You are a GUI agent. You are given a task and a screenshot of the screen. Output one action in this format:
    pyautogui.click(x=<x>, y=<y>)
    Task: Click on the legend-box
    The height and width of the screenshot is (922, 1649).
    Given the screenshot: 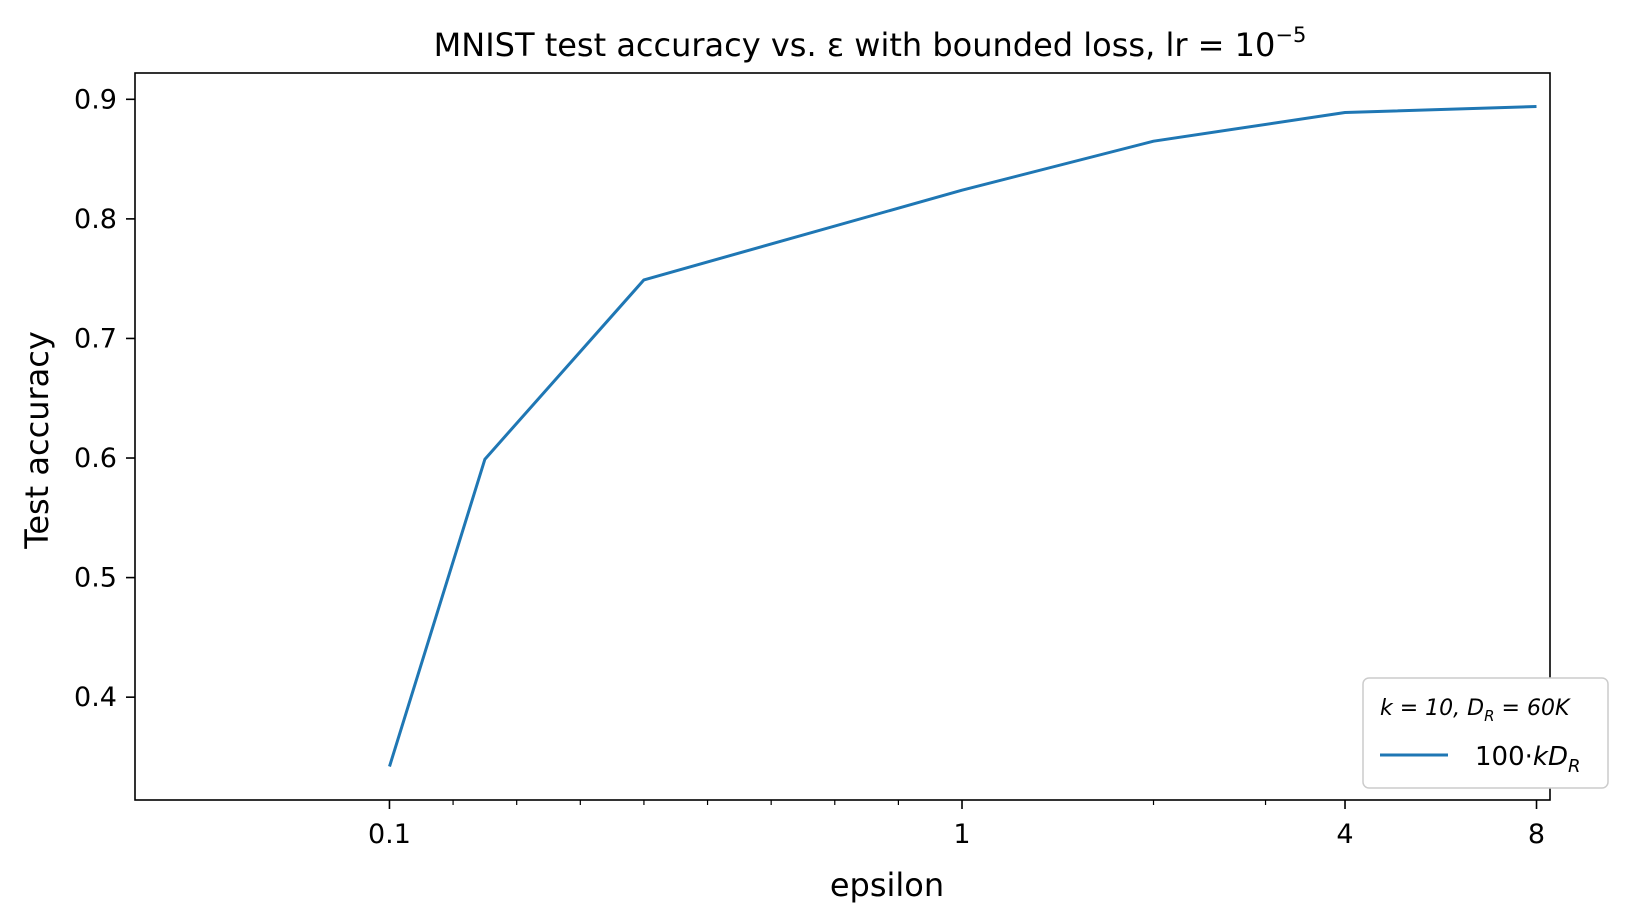 What is the action you would take?
    pyautogui.click(x=1485, y=733)
    